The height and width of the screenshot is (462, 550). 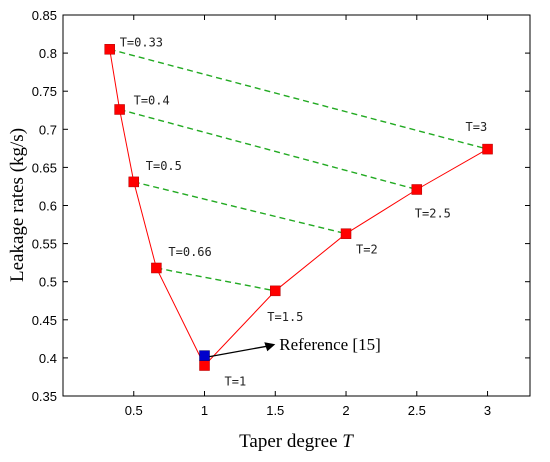 I want to click on x-tick-label: 1, so click(x=204, y=410).